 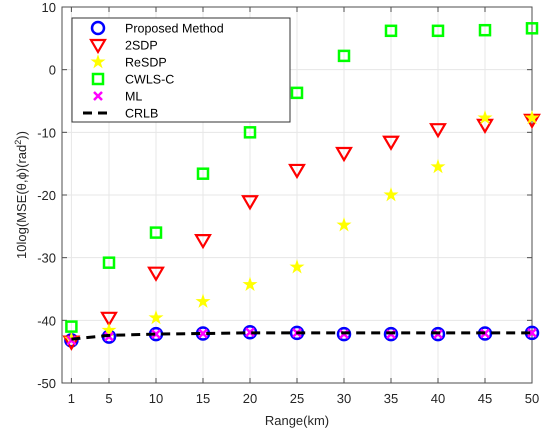 I want to click on x-tick-label: 5, so click(x=109, y=398).